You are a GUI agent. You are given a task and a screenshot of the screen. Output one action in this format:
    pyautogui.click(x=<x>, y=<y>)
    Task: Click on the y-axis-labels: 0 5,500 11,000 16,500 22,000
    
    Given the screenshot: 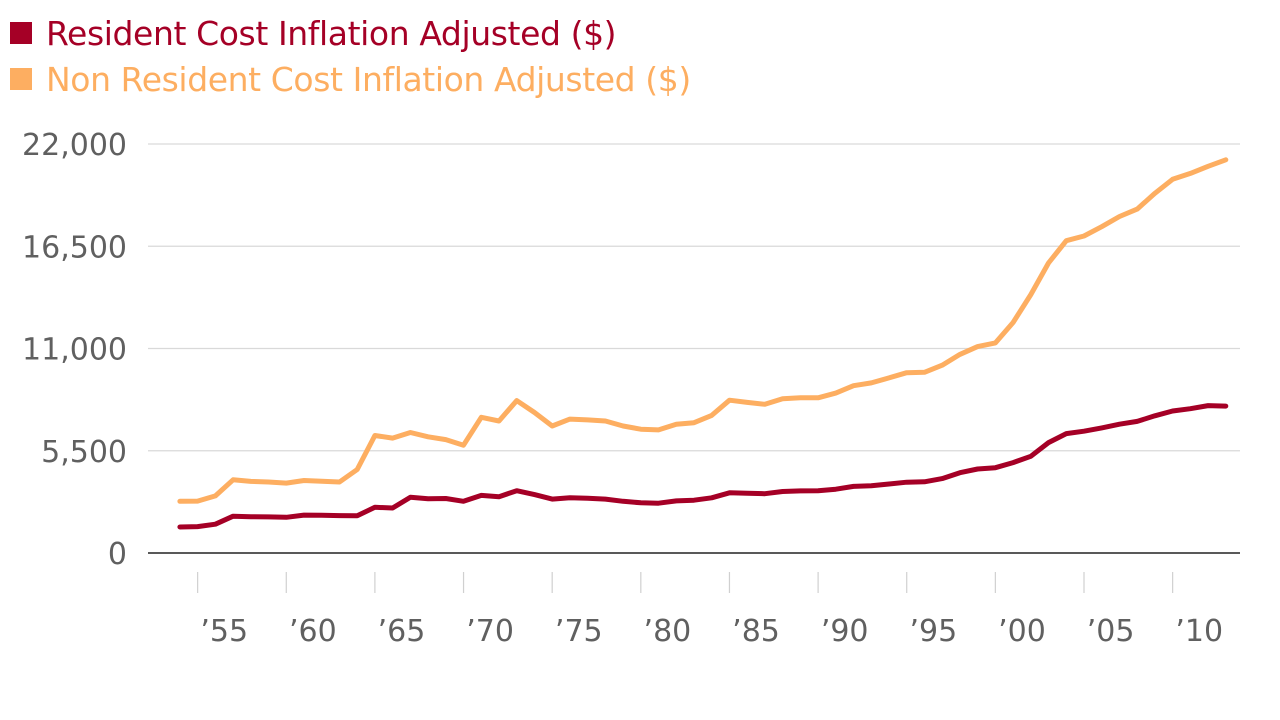 What is the action you would take?
    pyautogui.click(x=74, y=350)
    